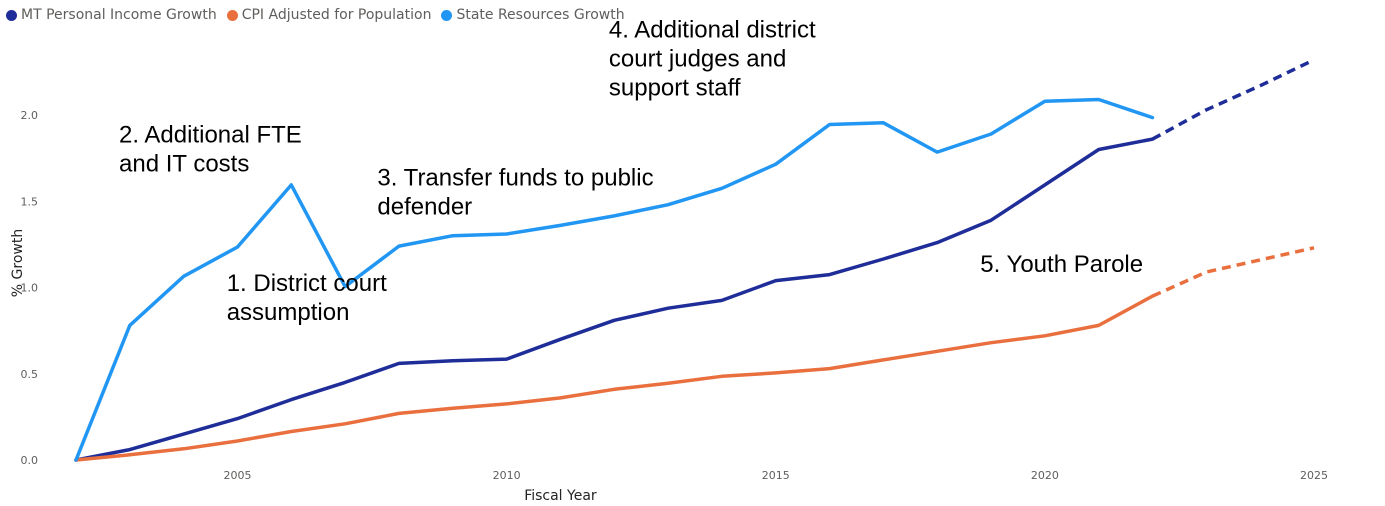 The image size is (1385, 506). I want to click on x-tick-label: 2015, so click(776, 475).